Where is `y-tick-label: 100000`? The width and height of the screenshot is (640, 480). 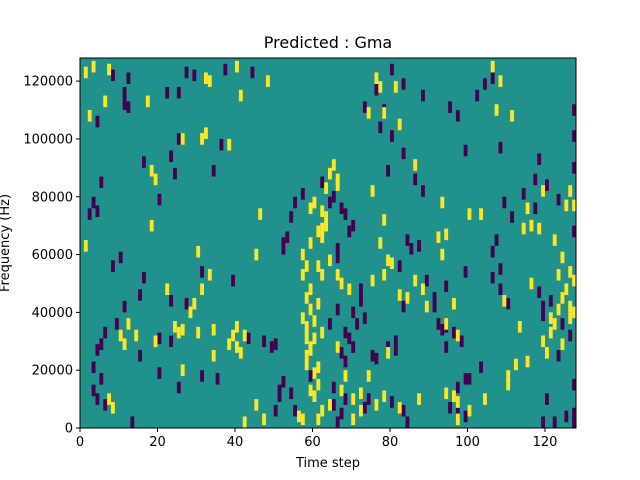 y-tick-label: 100000 is located at coordinates (48, 139).